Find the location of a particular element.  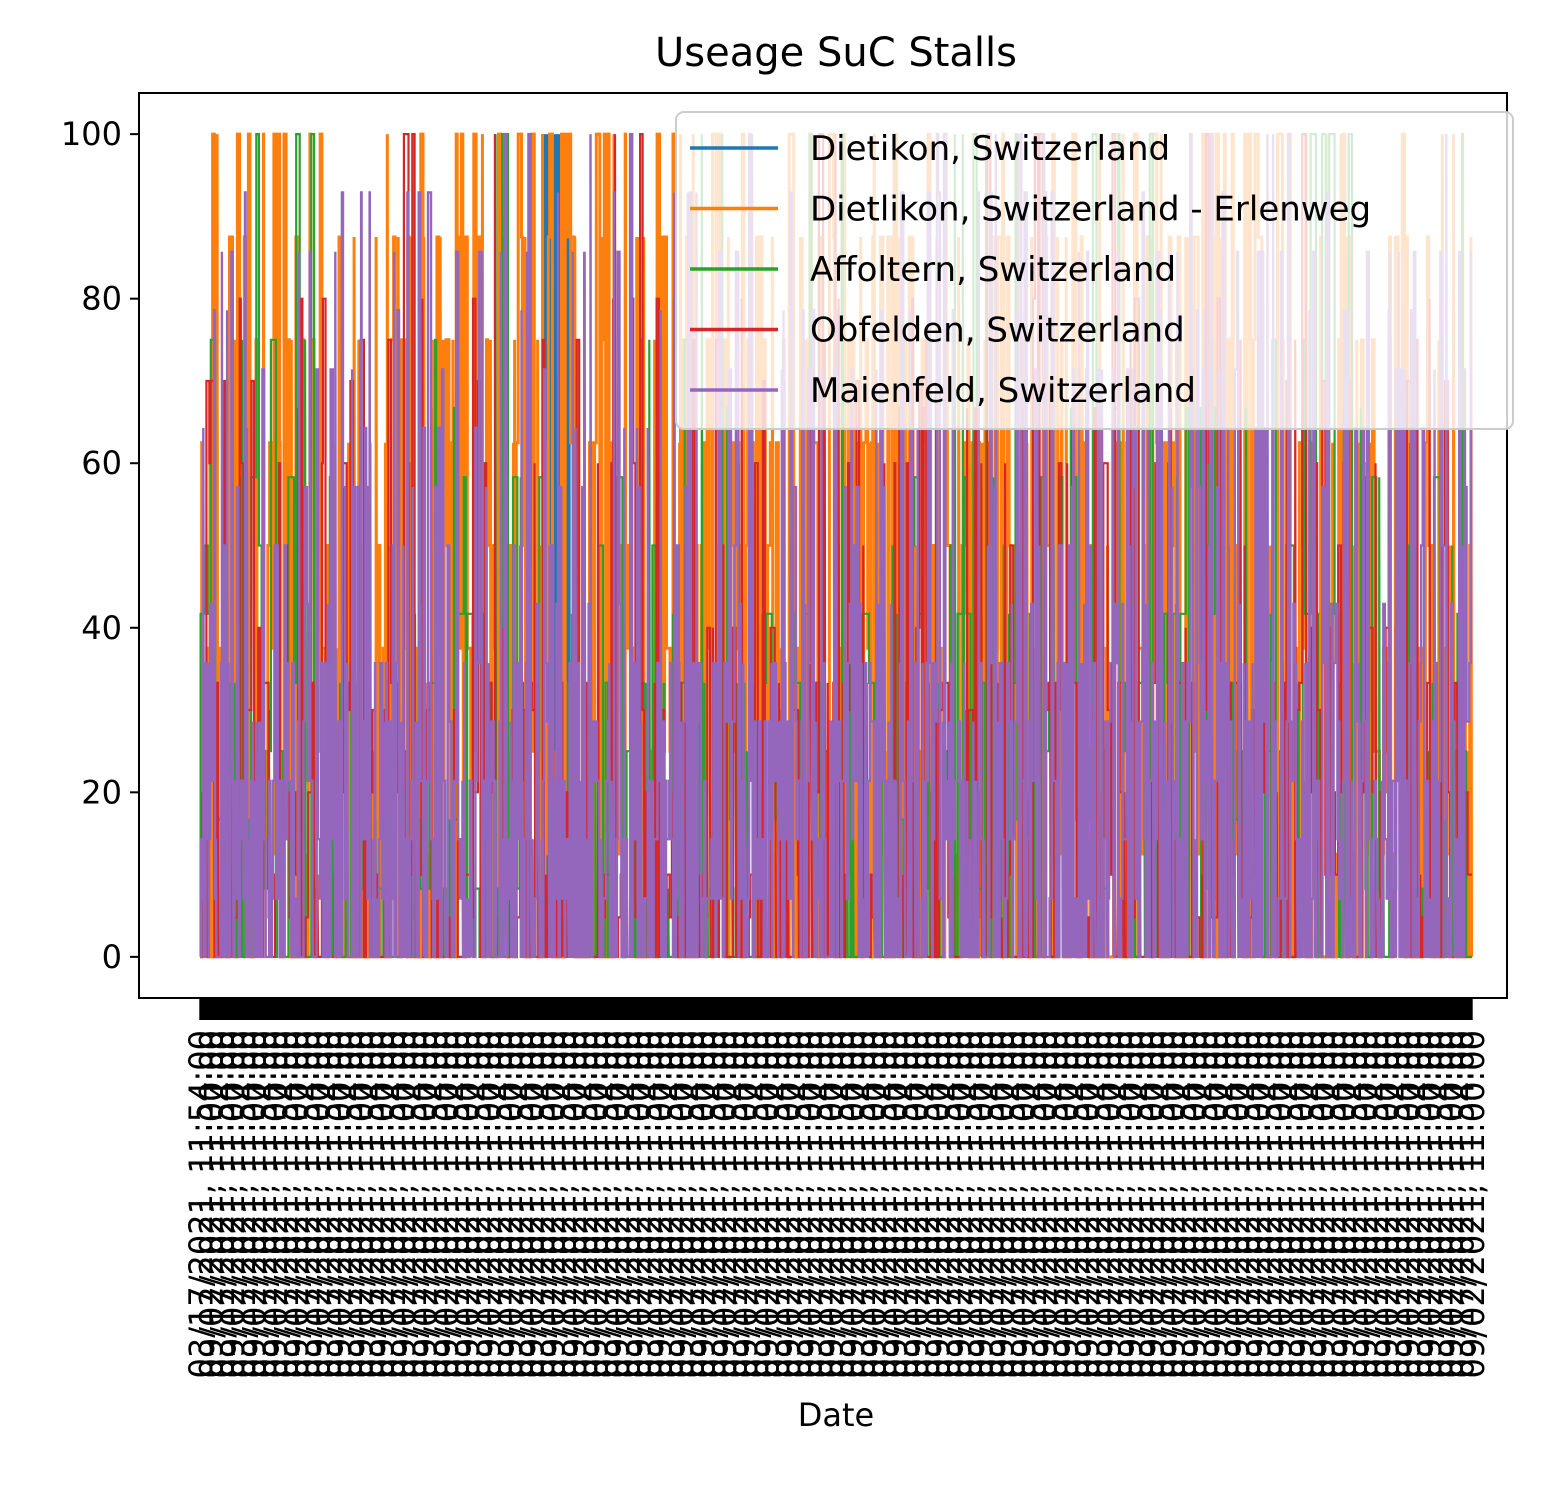

legend-label: Dietikon, Switzerland is located at coordinates (990, 149).